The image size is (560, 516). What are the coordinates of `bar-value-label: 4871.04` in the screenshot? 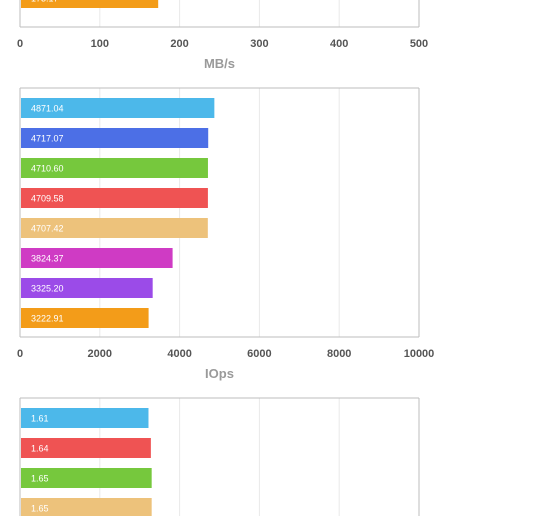 It's located at (47, 109).